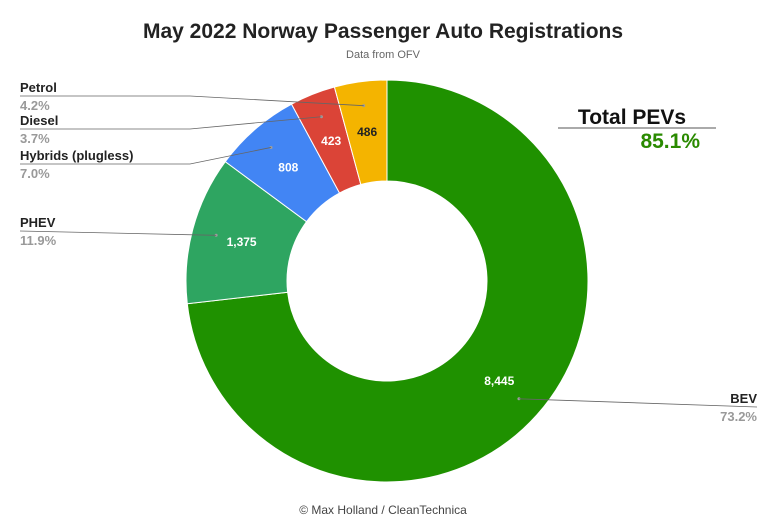 This screenshot has width=765, height=527. I want to click on category-name: Petrol, so click(38, 87).